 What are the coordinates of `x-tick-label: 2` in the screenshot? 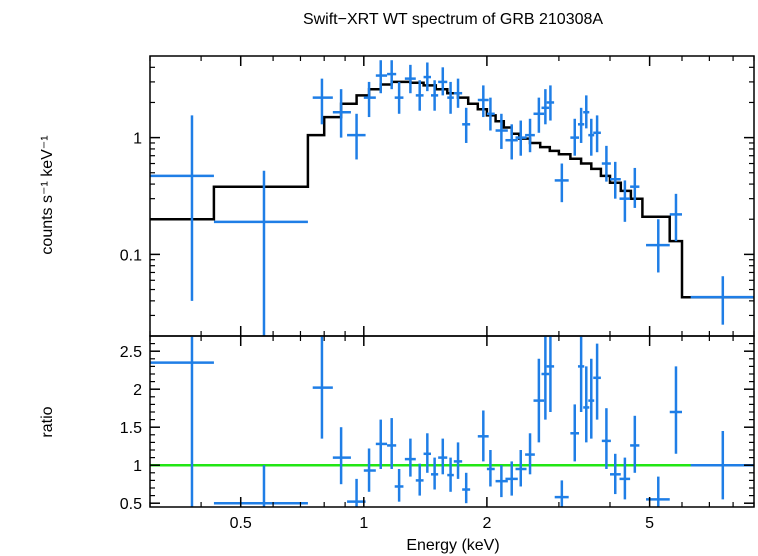 It's located at (486, 523).